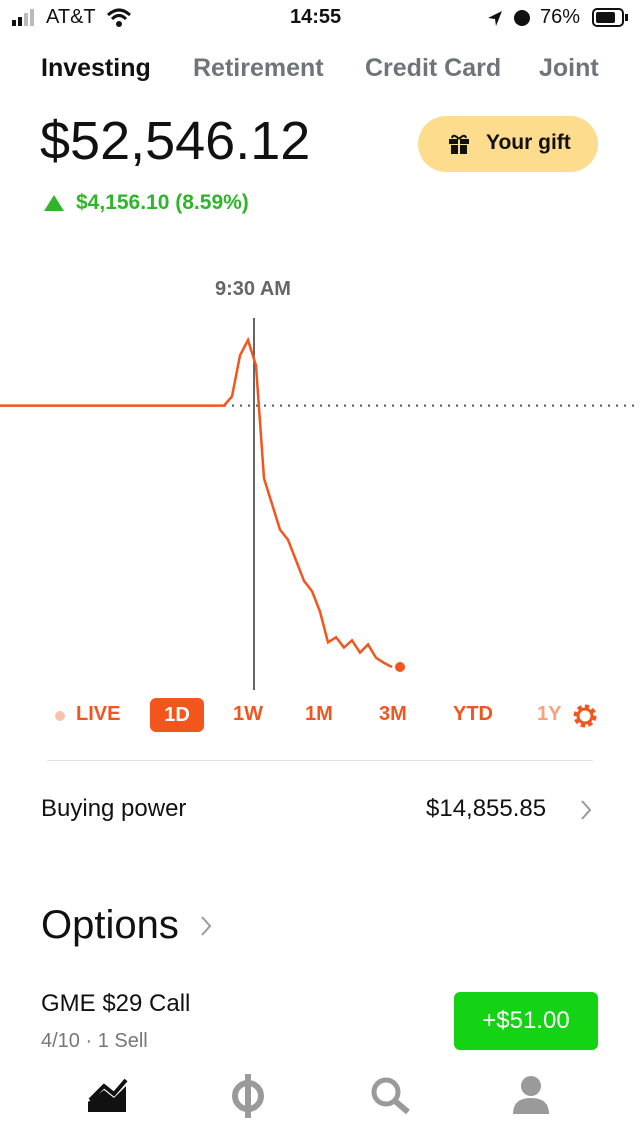 The width and height of the screenshot is (640, 1138). What do you see at coordinates (526, 1021) in the screenshot?
I see `option-change: +$51.00` at bounding box center [526, 1021].